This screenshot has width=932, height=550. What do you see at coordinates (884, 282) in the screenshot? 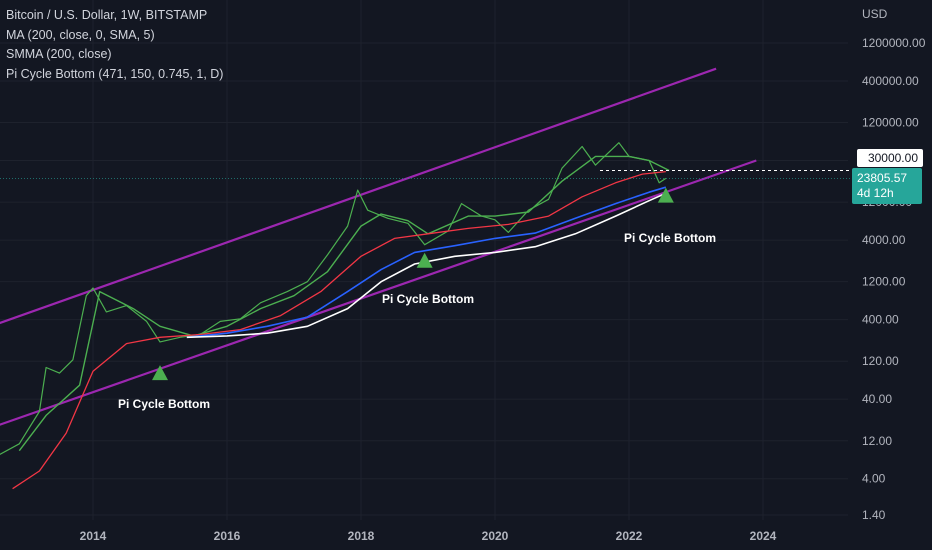
I see `y-tick-label-6: 1200.00` at bounding box center [884, 282].